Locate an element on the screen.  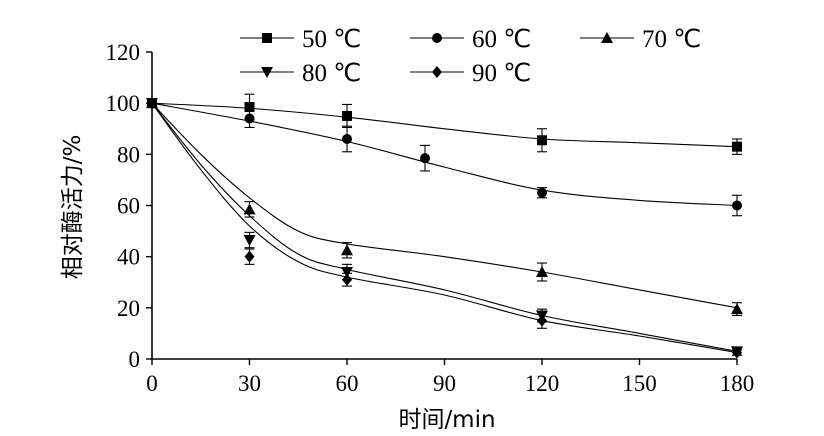
legend-label: 90 ℃ is located at coordinates (501, 73).